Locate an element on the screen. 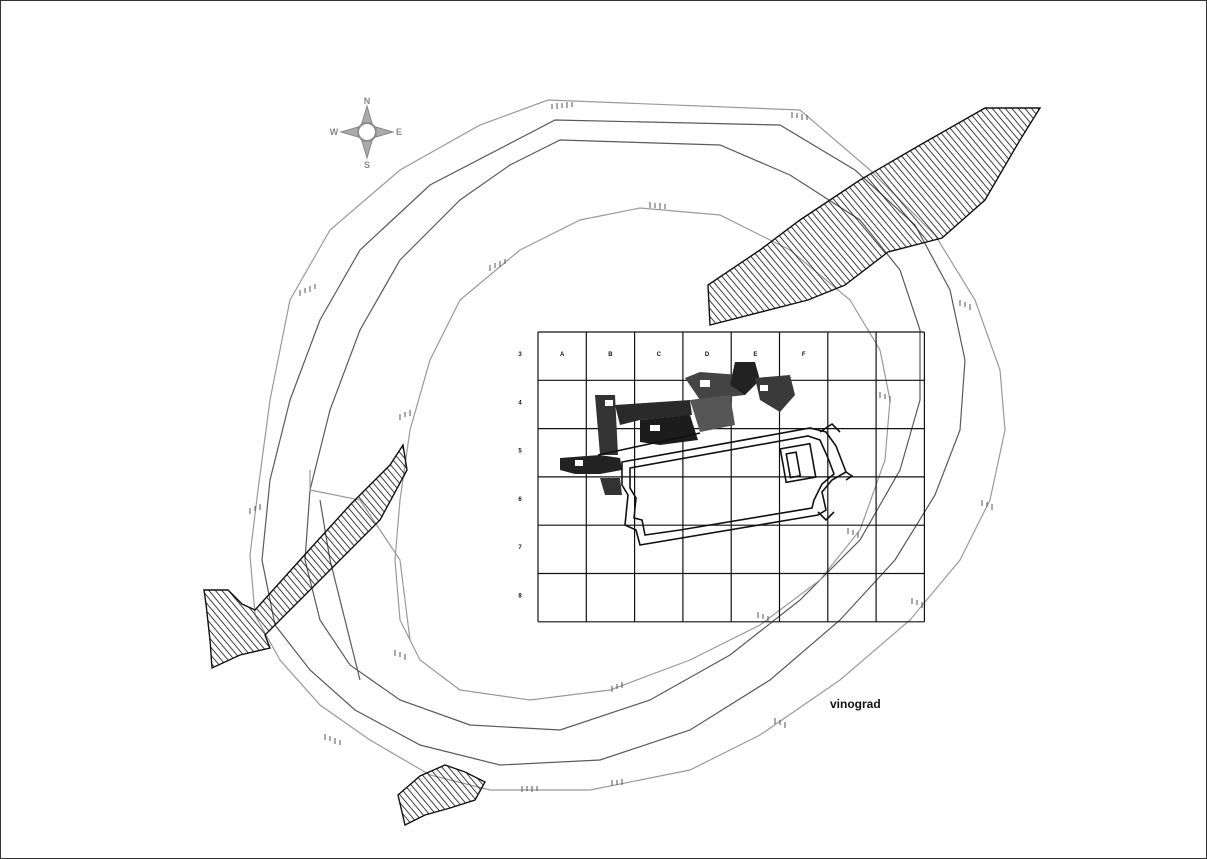 The width and height of the screenshot is (1207, 859). church-buttress-e is located at coordinates (849, 476).